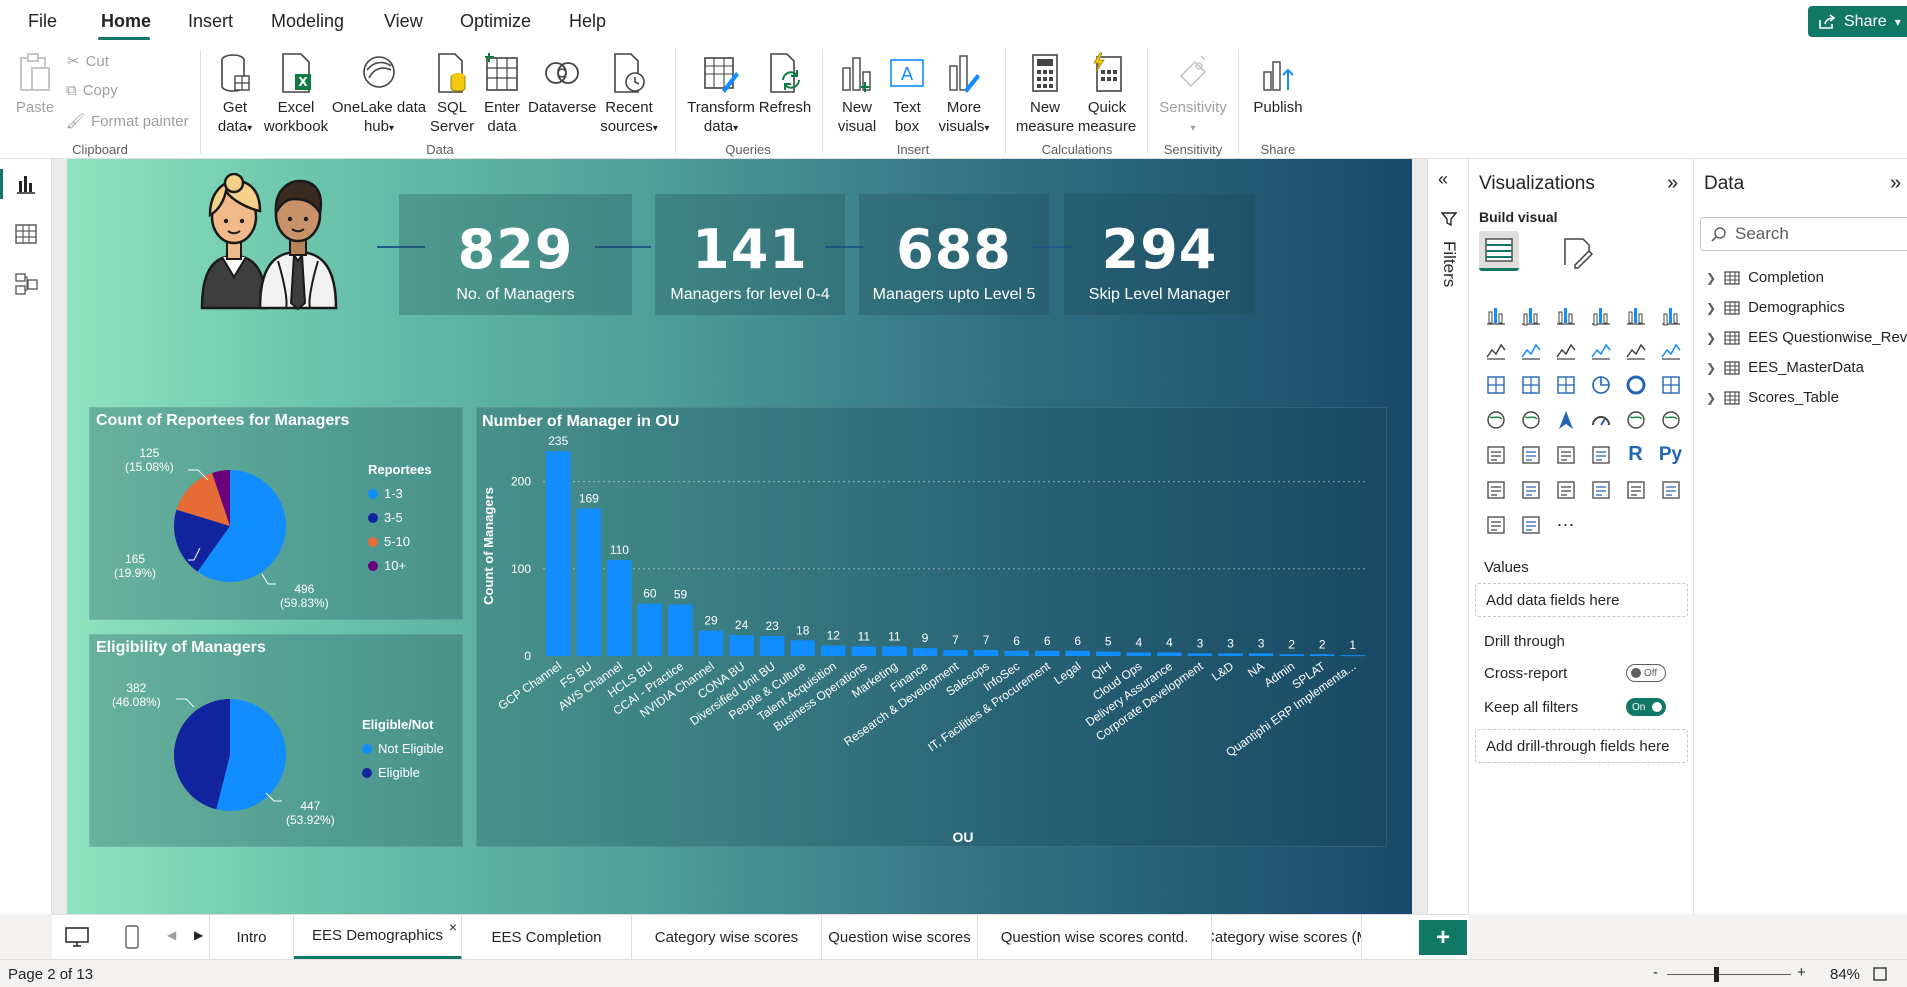  Describe the element at coordinates (1495, 349) in the screenshot. I see `line-visual-icon` at that location.